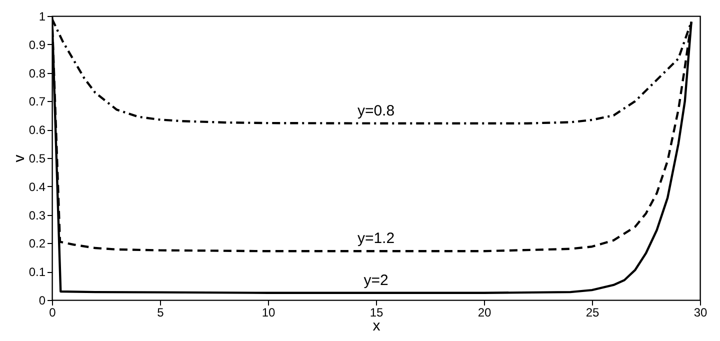 The image size is (720, 341). What do you see at coordinates (376, 111) in the screenshot?
I see `series-label: y=0.8` at bounding box center [376, 111].